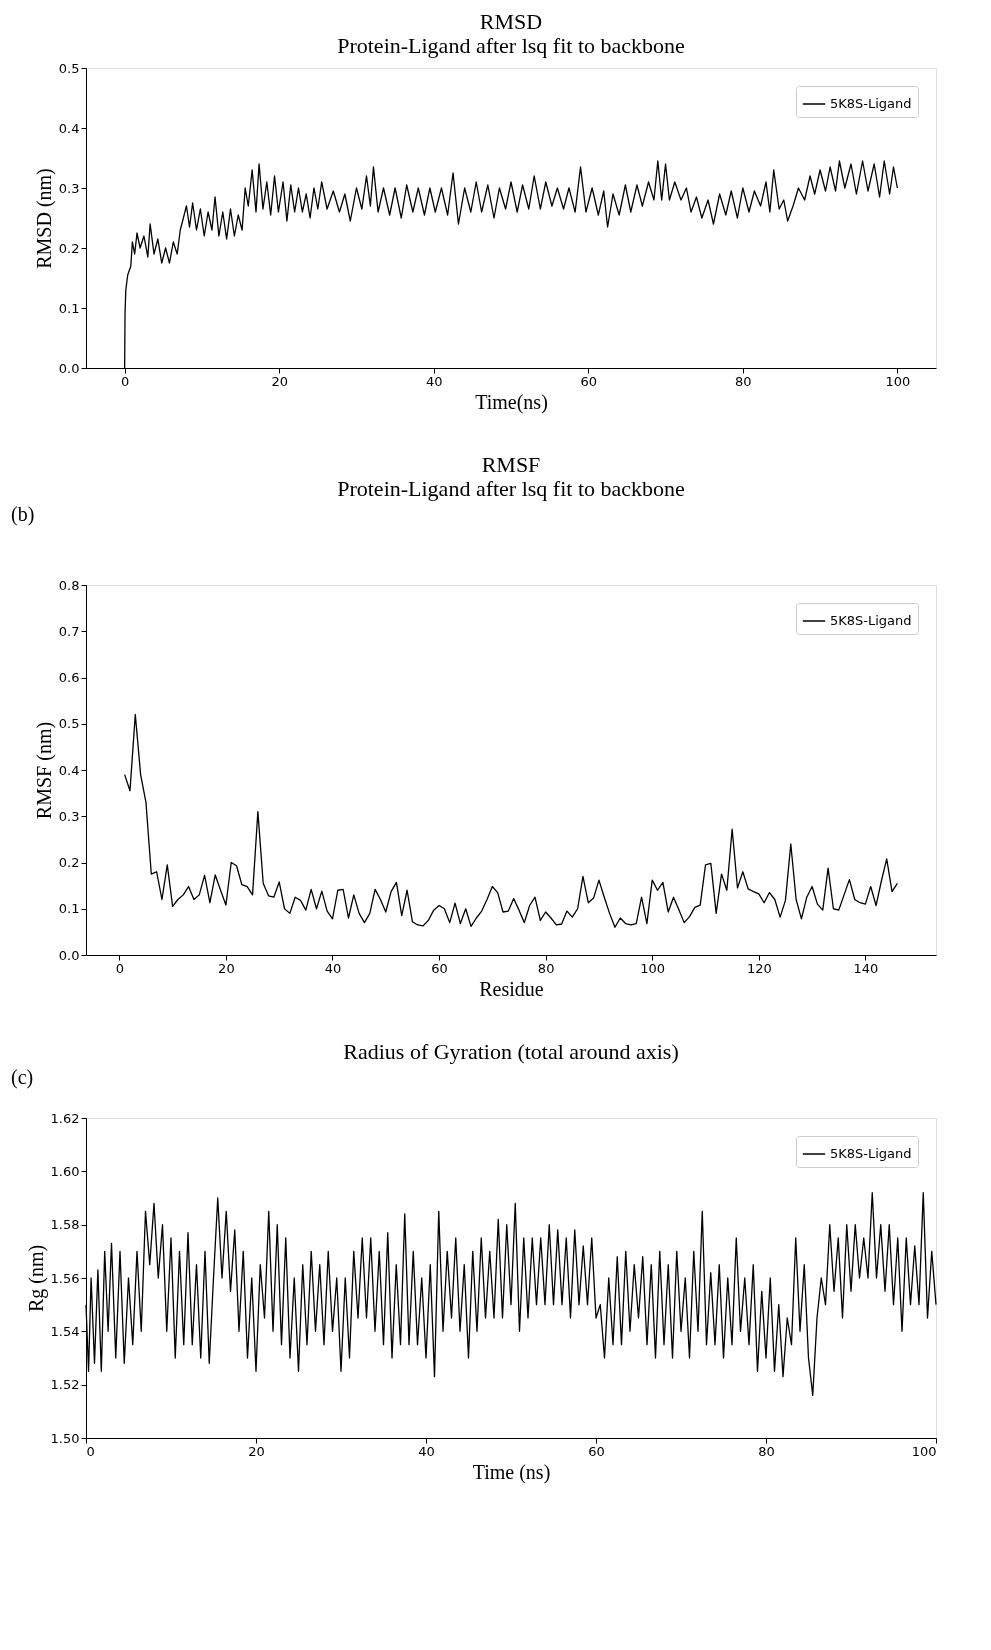 This screenshot has height=1650, width=991. Describe the element at coordinates (65, 1171) in the screenshot. I see `y-tick-label: 1.60` at that location.